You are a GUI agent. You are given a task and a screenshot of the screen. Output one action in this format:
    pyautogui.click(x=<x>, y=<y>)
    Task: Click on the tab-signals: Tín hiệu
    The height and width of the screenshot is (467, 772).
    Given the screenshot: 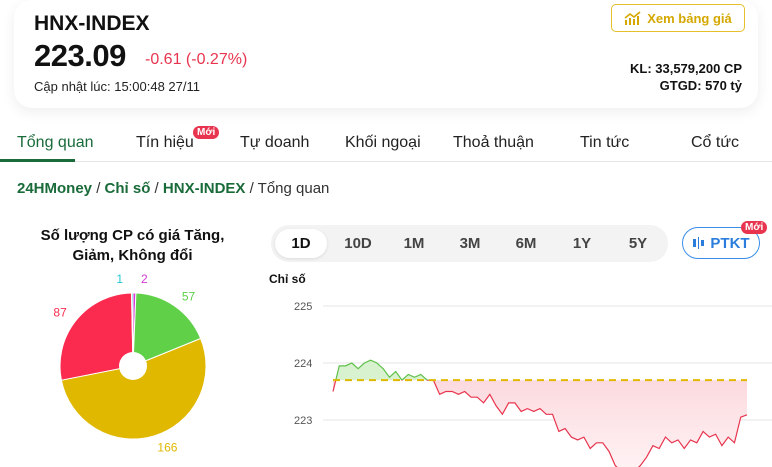 What is the action you would take?
    pyautogui.click(x=165, y=142)
    